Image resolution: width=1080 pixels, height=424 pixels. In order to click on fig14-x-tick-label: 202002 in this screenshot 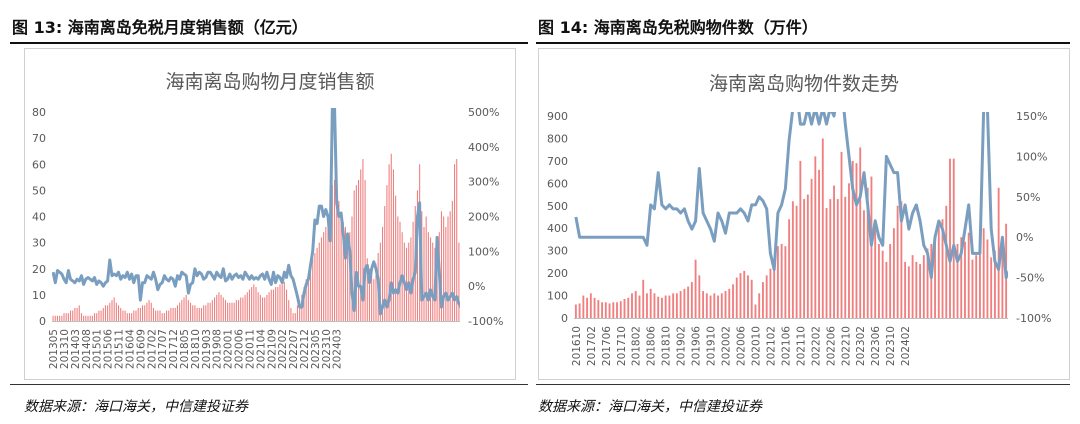, I will do `click(727, 346)`.